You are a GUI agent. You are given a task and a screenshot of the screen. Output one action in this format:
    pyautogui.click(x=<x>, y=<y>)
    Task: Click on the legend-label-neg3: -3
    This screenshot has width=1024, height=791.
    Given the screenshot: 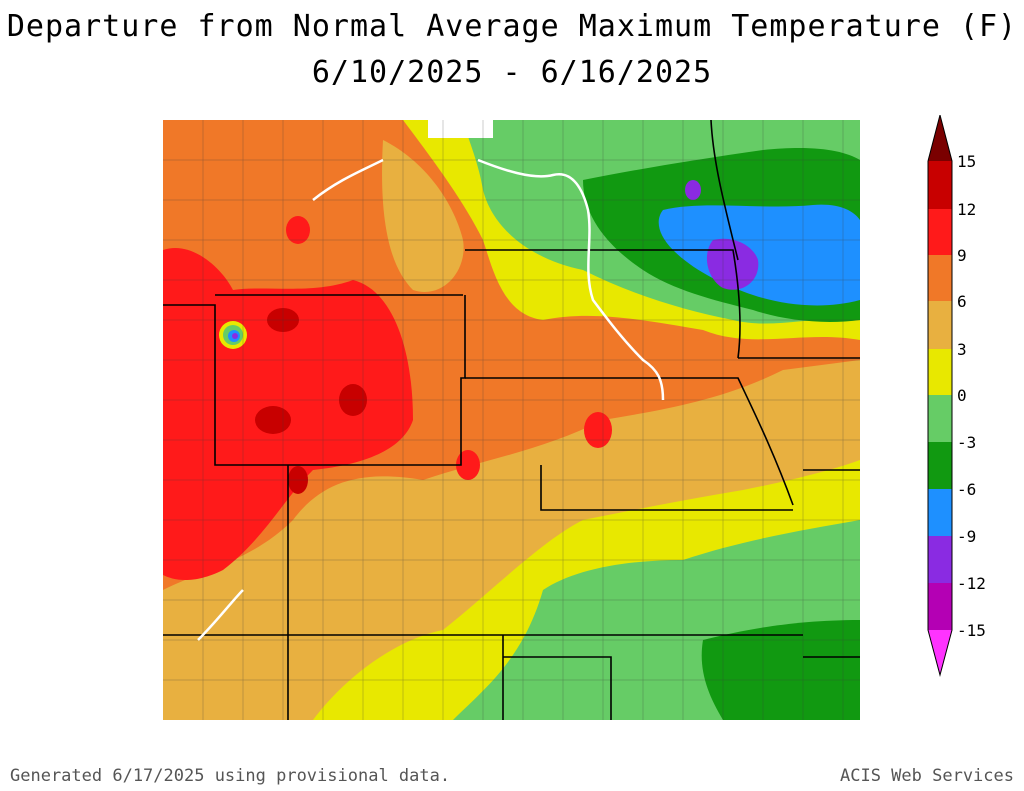 What is the action you would take?
    pyautogui.click(x=967, y=442)
    